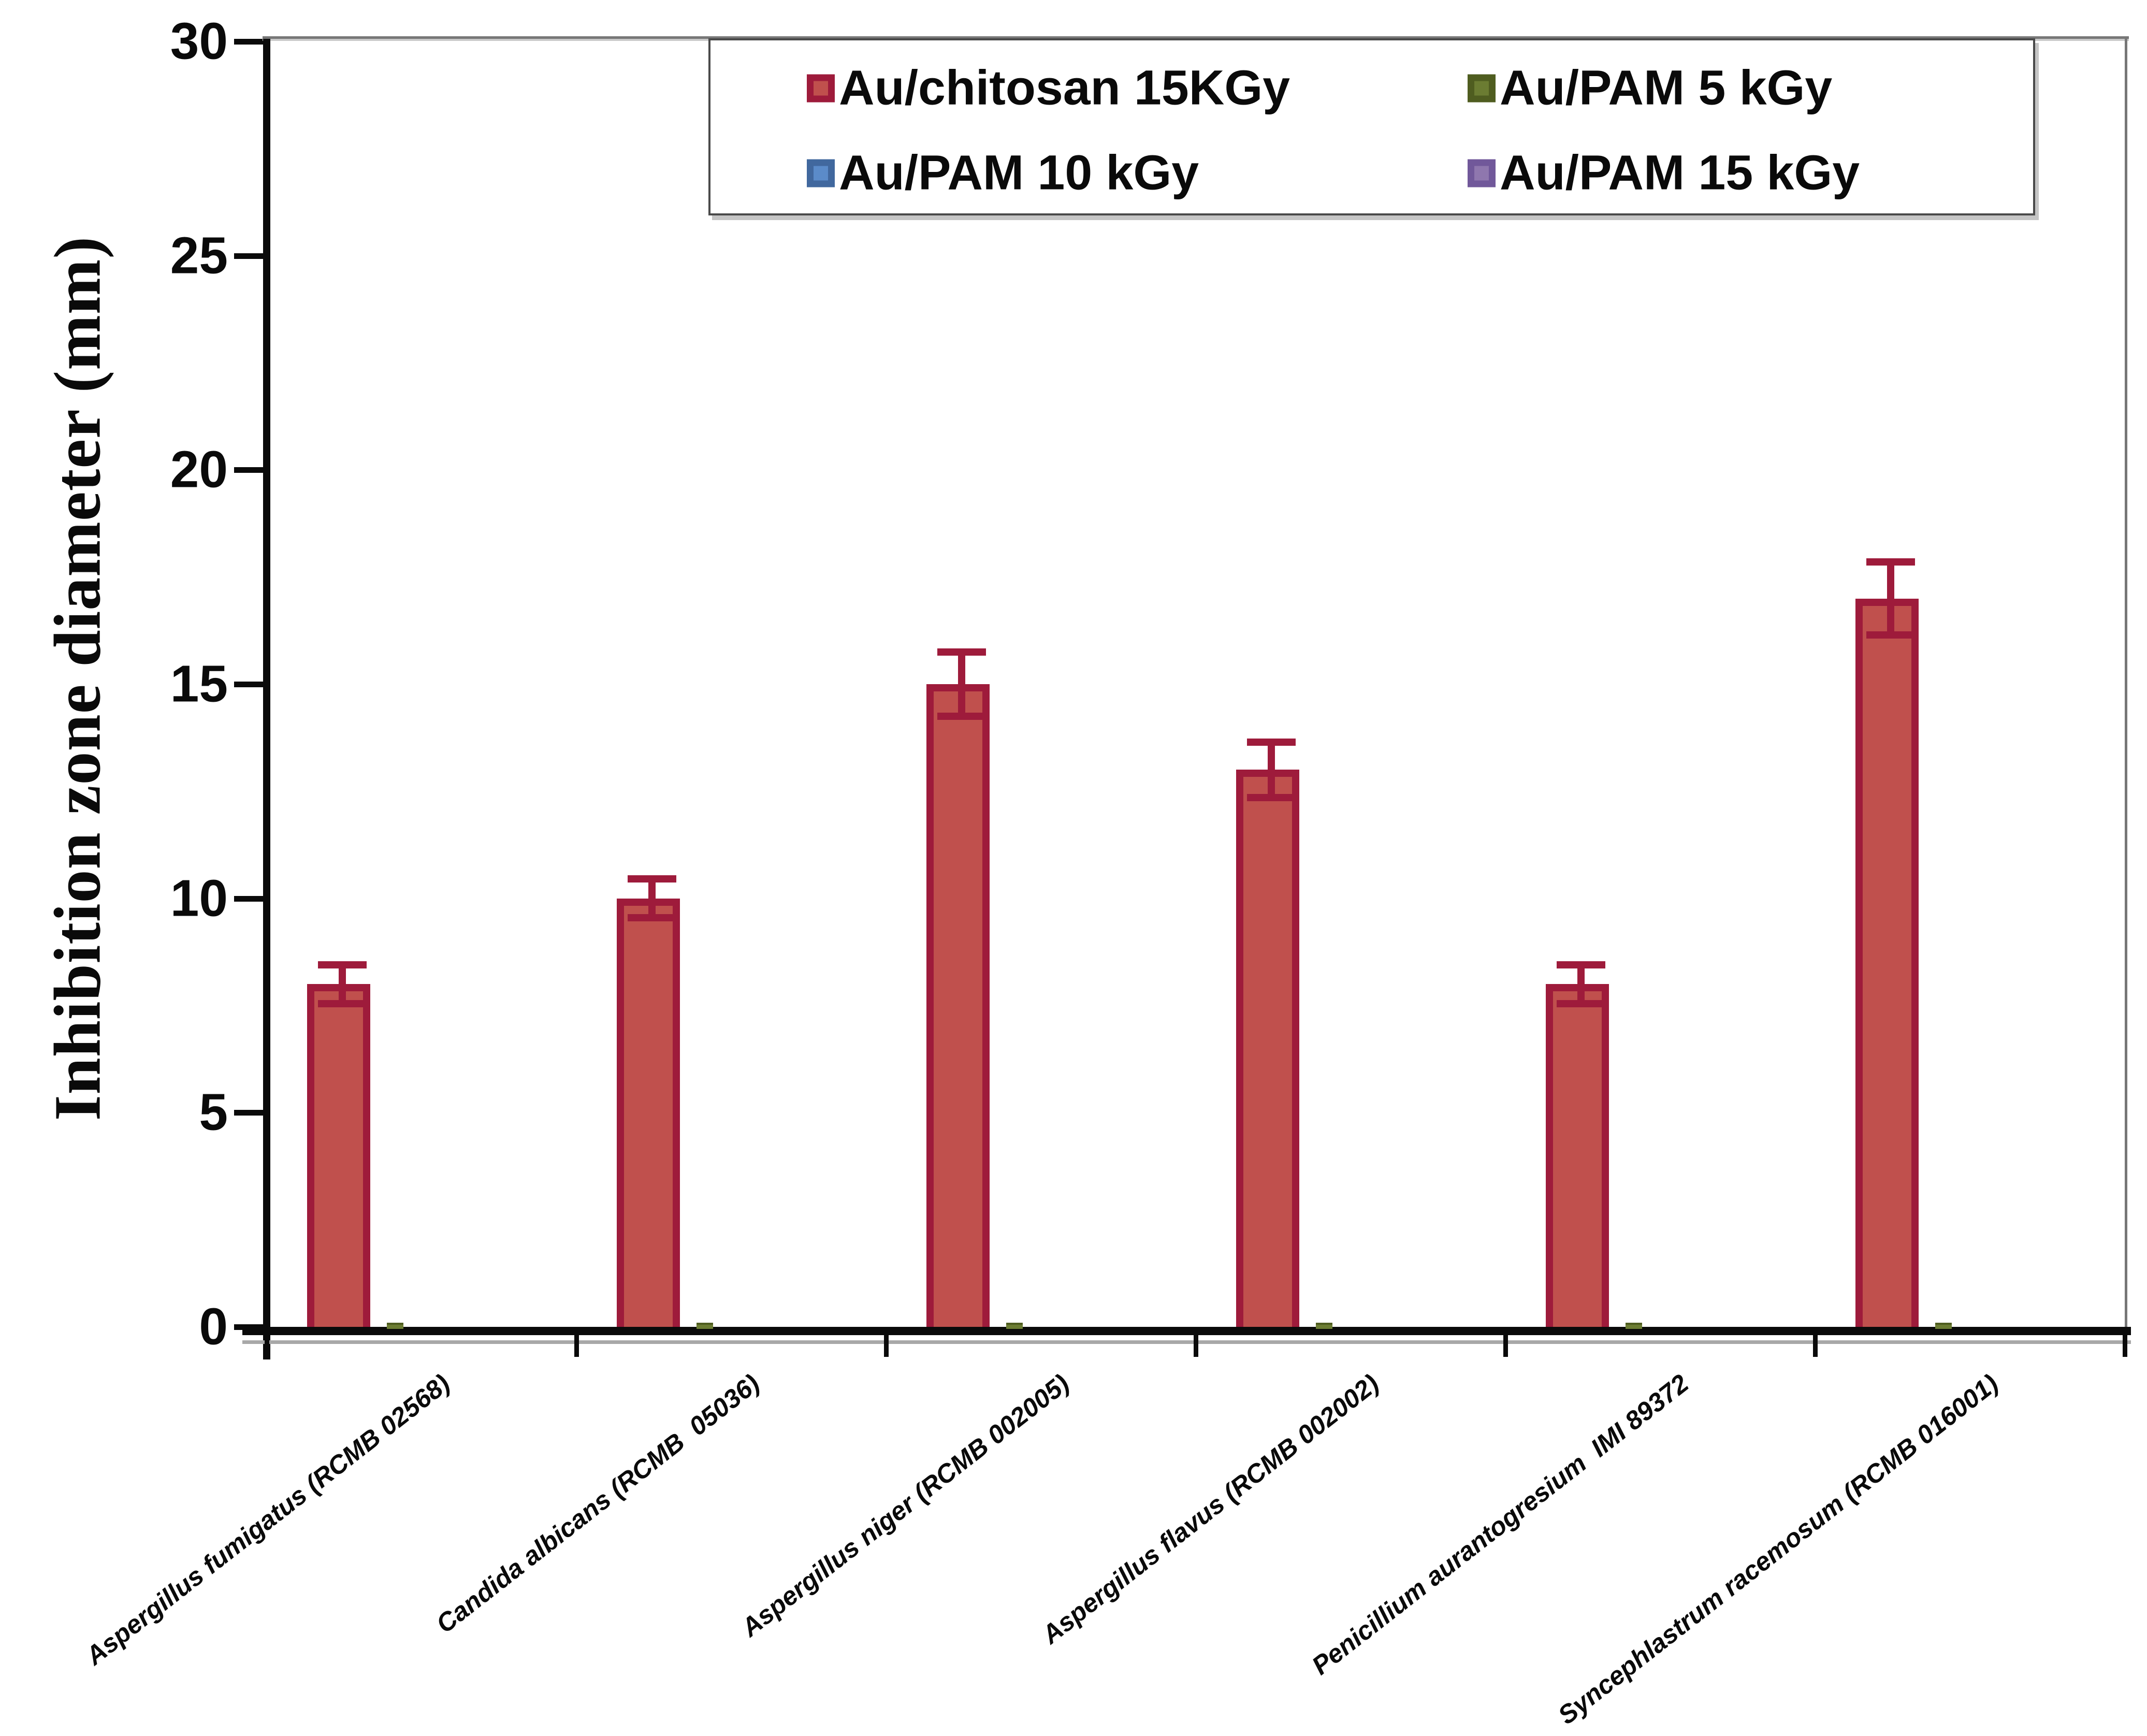 This screenshot has height=1736, width=2147. I want to click on plot-frame-top-line, so click(1196, 37).